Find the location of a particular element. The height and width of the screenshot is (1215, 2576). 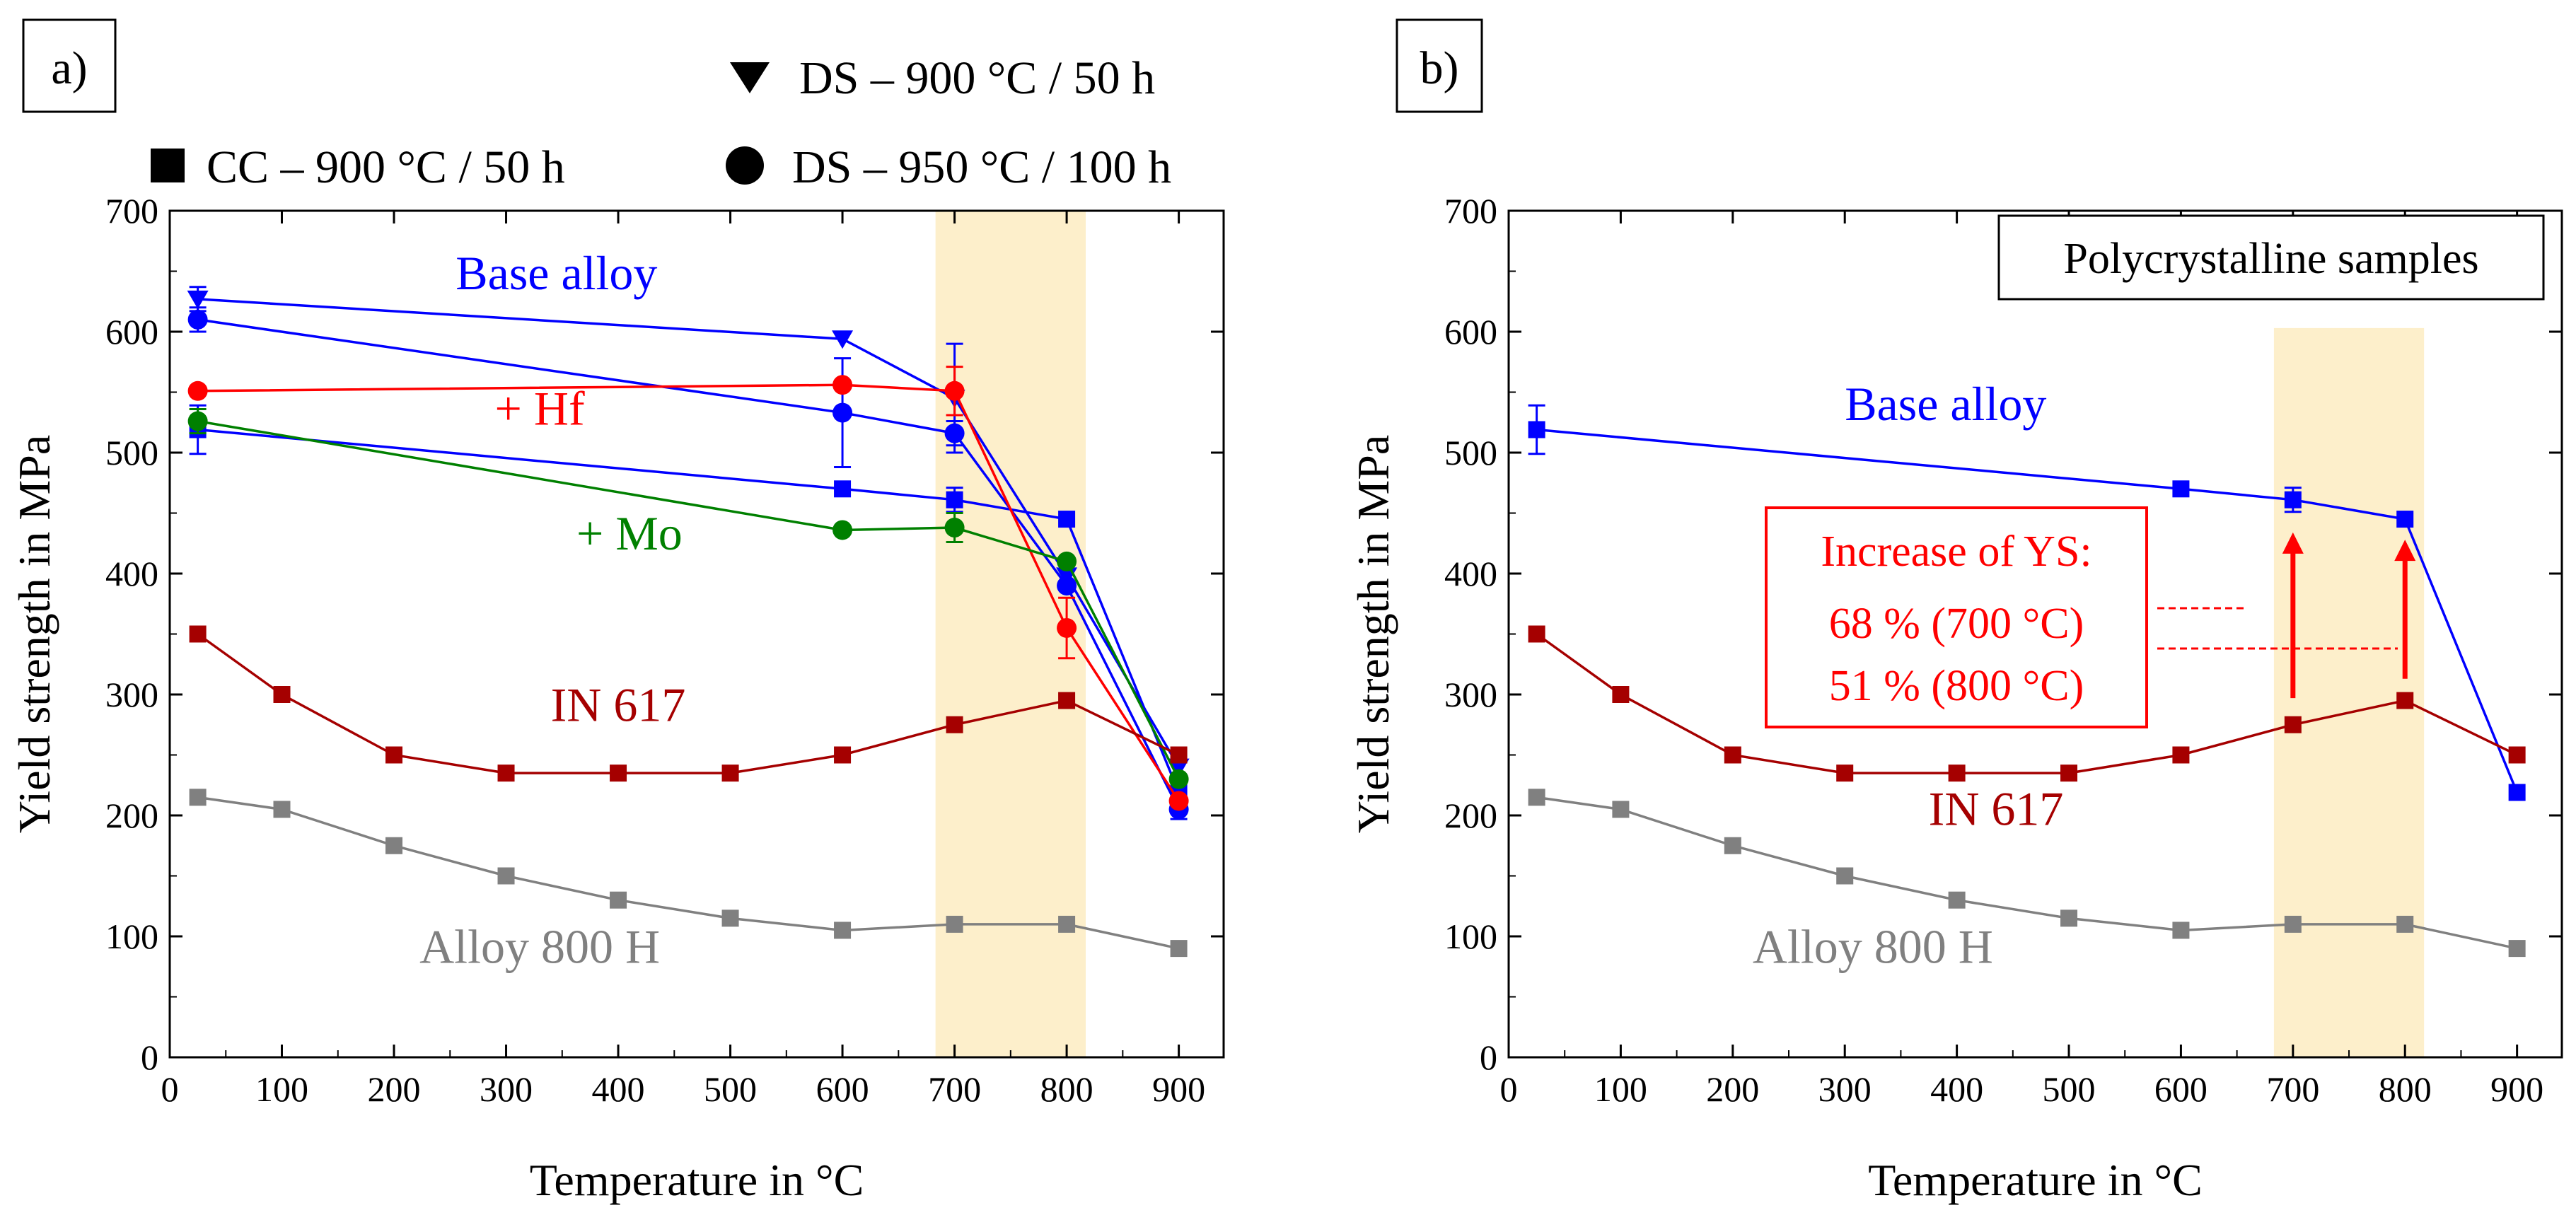

series-label: Alloy 800 H is located at coordinates (1873, 947).